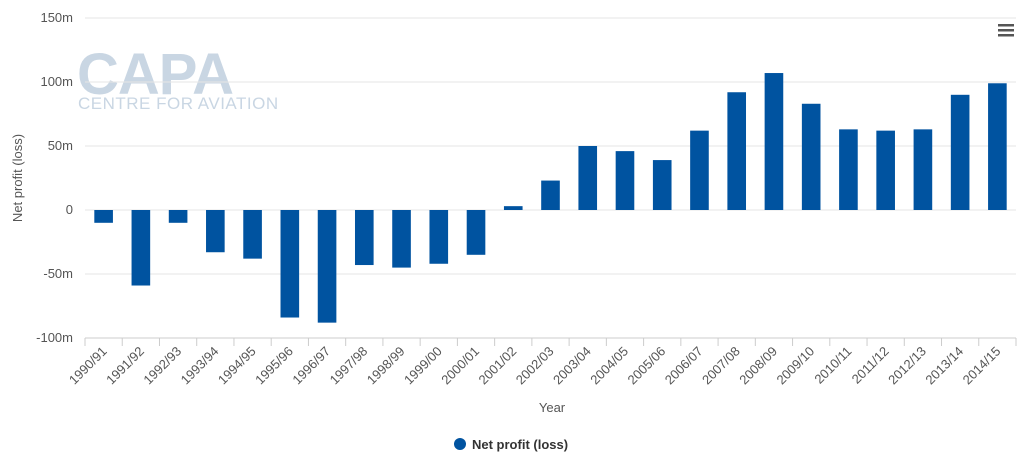 This screenshot has height=464, width=1026. What do you see at coordinates (423, 366) in the screenshot?
I see `x-tick-label: 1999/00` at bounding box center [423, 366].